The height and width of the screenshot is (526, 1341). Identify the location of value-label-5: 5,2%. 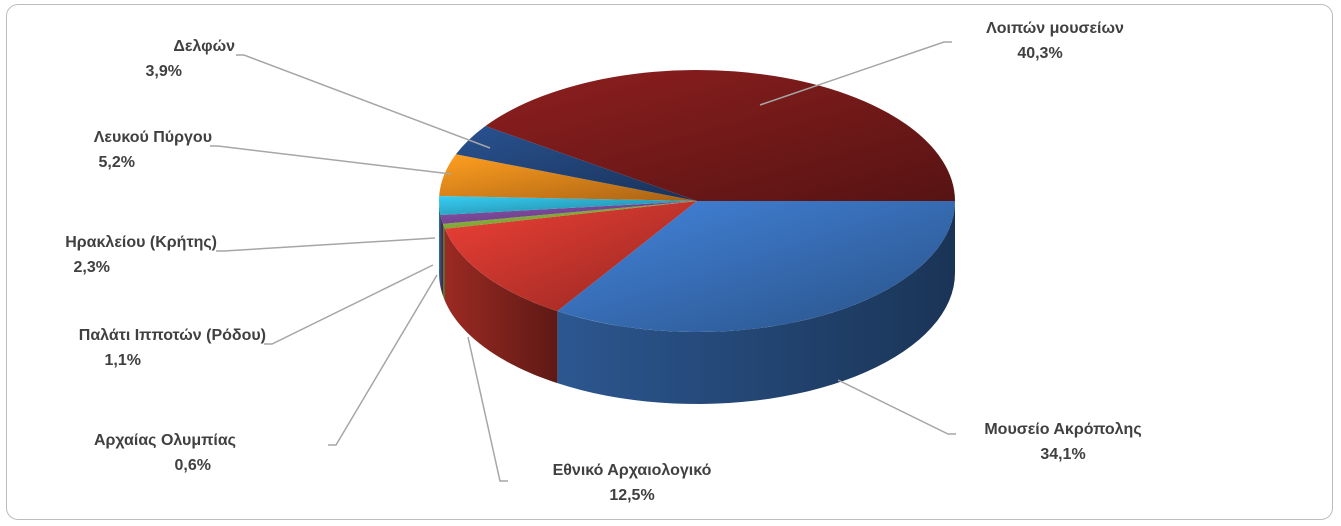
(117, 162).